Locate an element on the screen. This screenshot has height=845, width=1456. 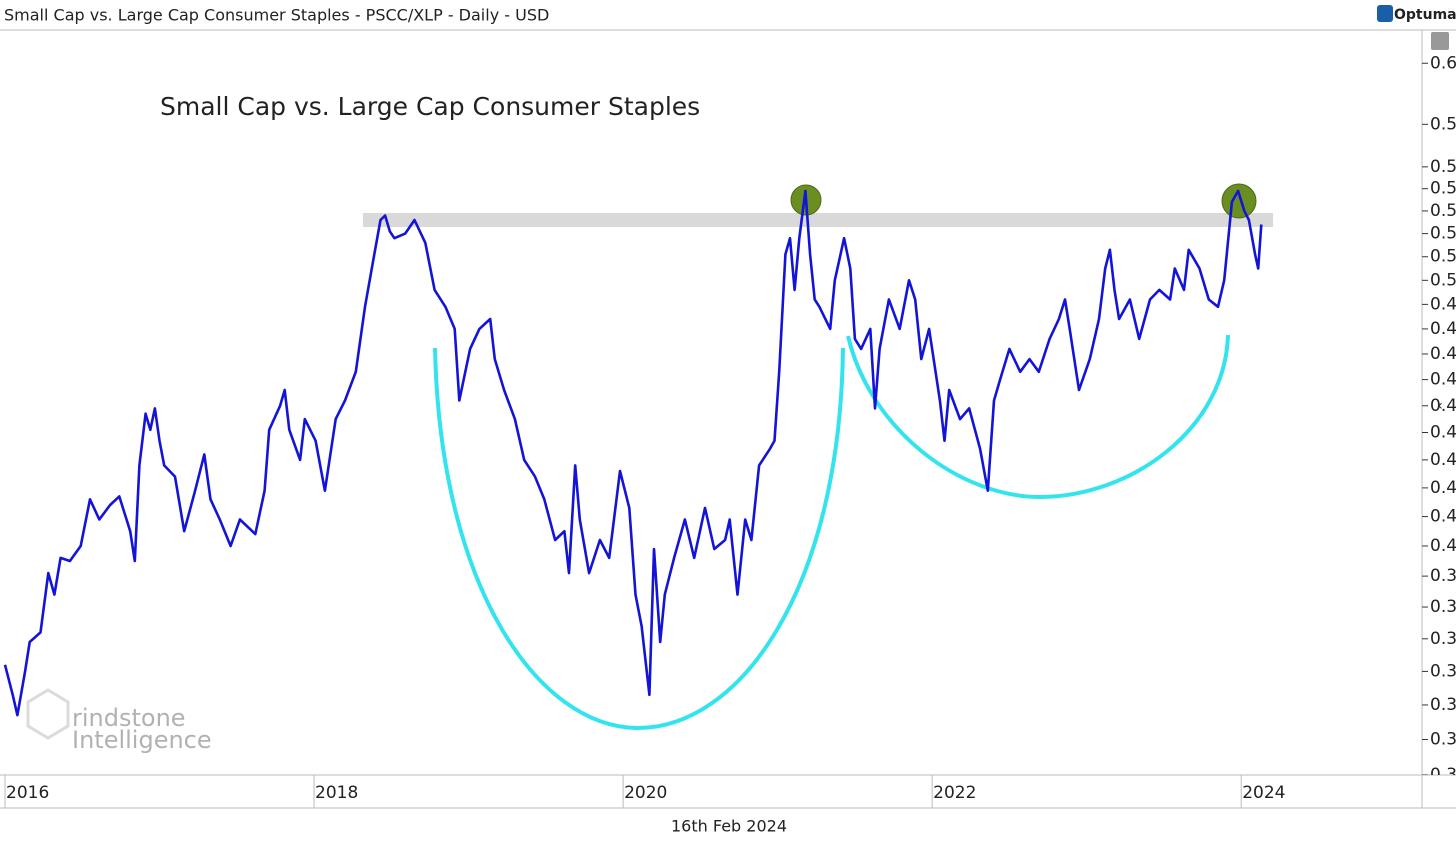
x-axis: 2016 2018 2020 2022 2024 is located at coordinates (644, 791).